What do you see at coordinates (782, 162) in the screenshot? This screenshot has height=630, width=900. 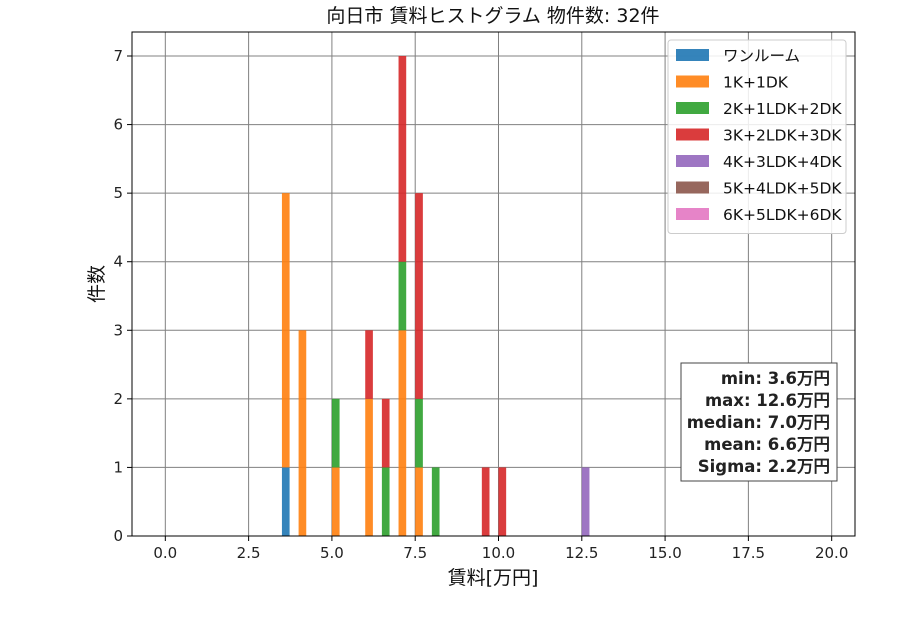 I see `legend-label: 4K+3LDK+4DK` at bounding box center [782, 162].